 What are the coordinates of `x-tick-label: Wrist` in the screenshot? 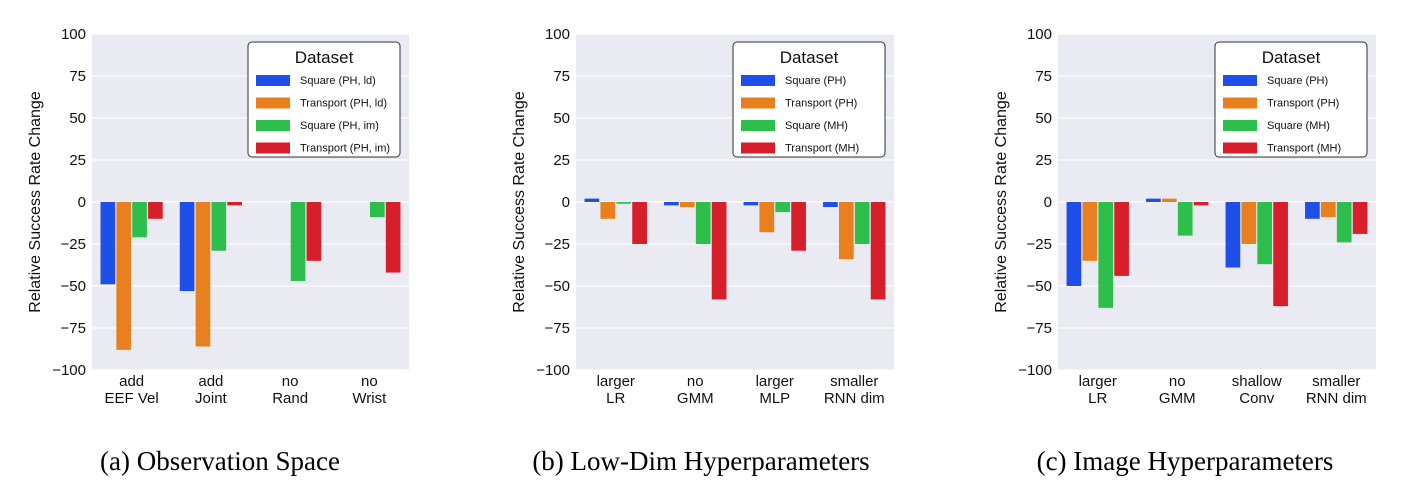 It's located at (369, 398).